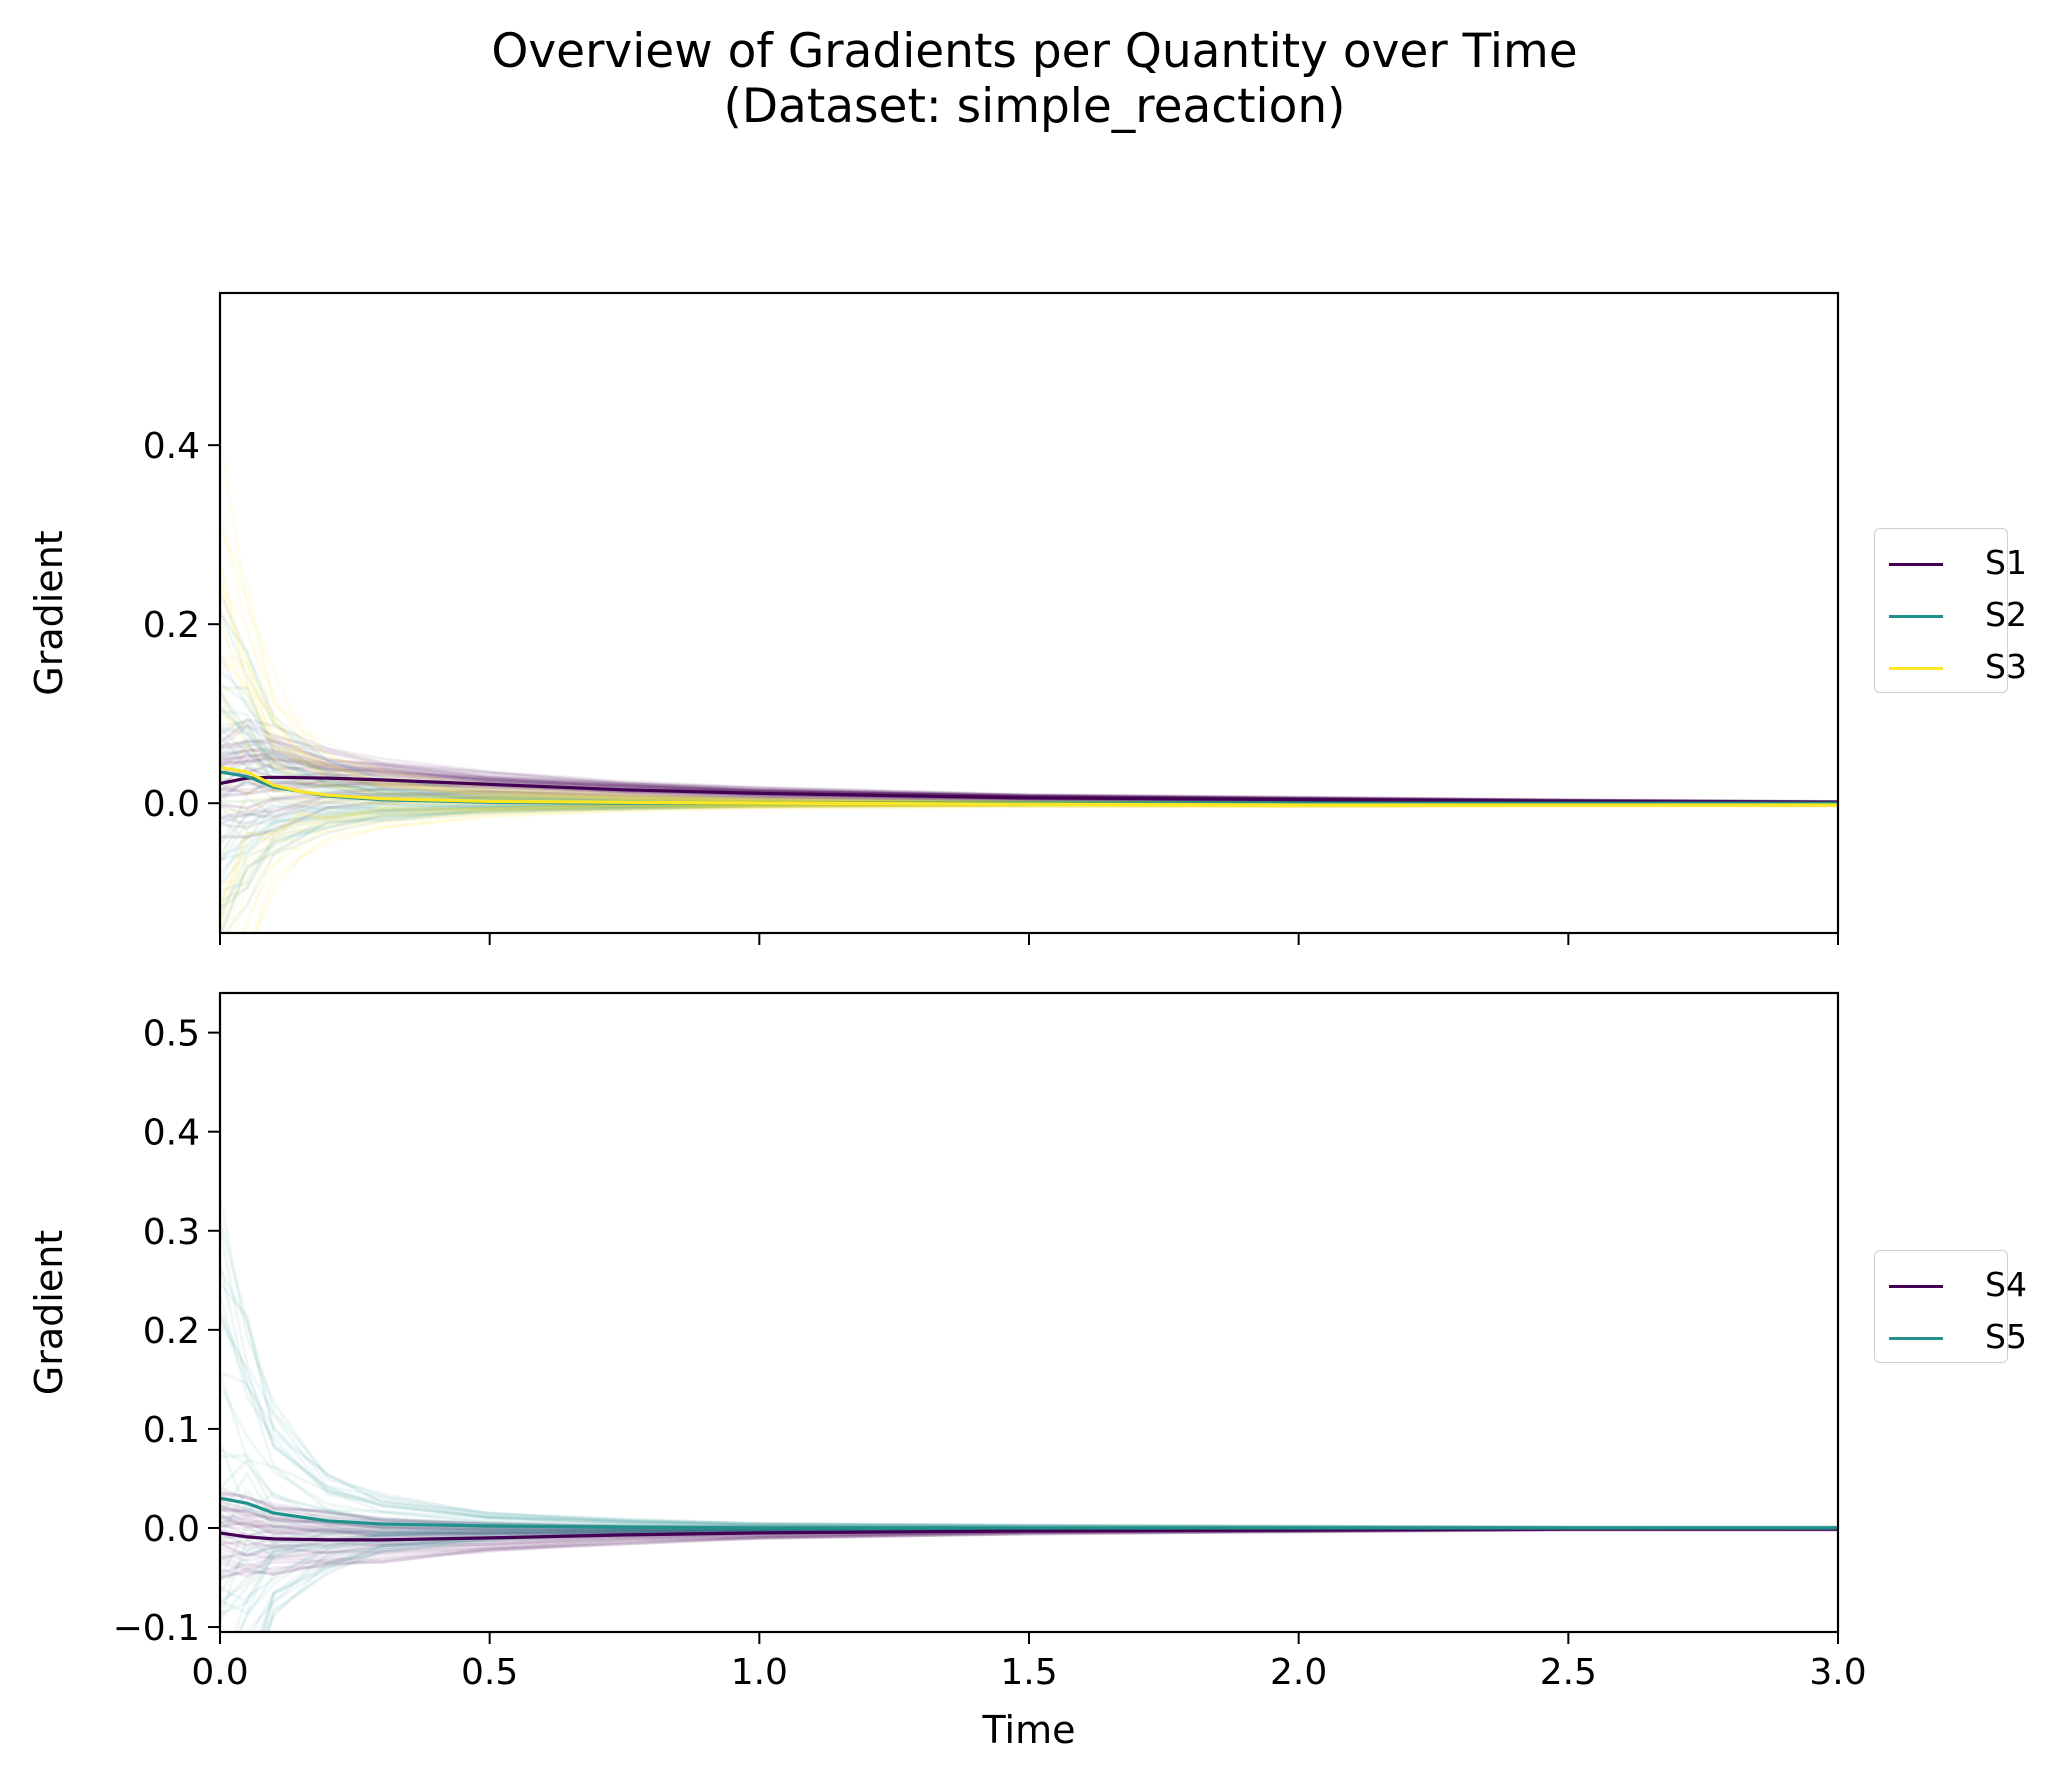  What do you see at coordinates (219, 1672) in the screenshot?
I see `x-tick-label: 0.0` at bounding box center [219, 1672].